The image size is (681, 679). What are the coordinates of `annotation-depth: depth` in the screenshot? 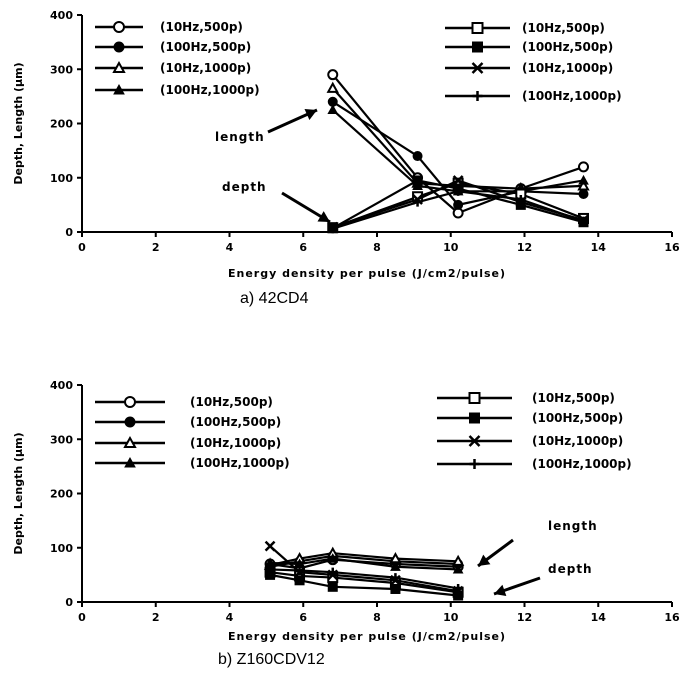 It's located at (542, 579).